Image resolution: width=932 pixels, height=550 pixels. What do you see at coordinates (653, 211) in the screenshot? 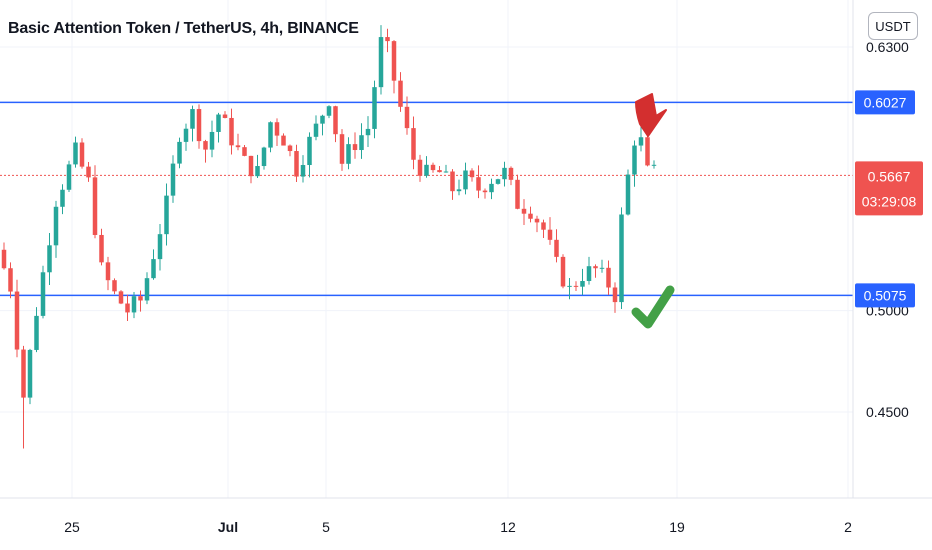
I see `annotations` at bounding box center [653, 211].